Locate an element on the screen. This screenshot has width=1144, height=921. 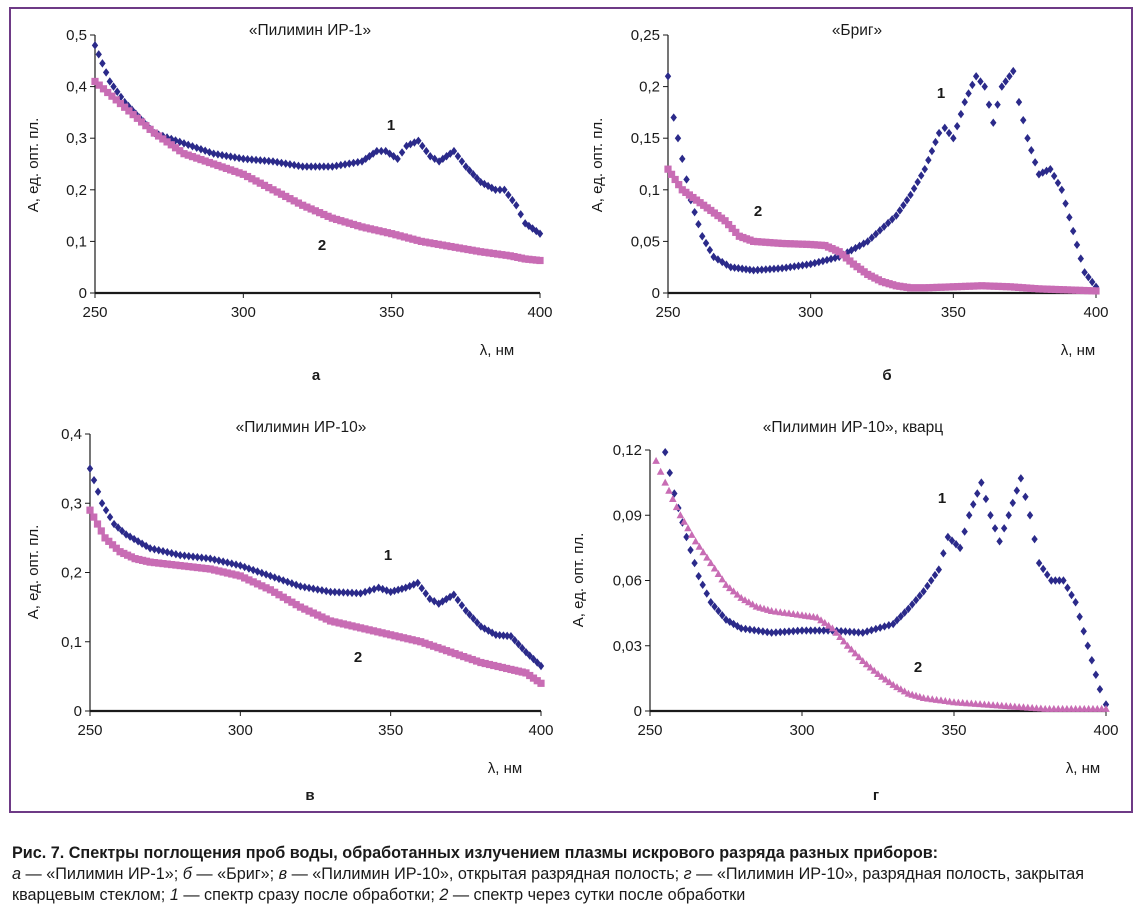
y-tick-label: 0,15 is located at coordinates (645, 138).